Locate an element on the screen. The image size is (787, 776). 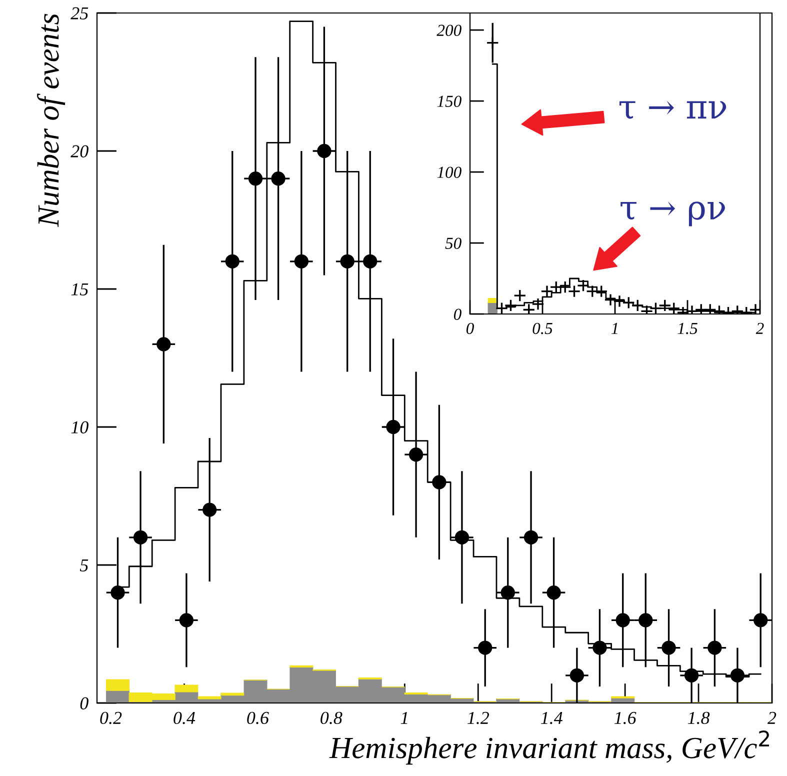
x-tick-label: 0 is located at coordinates (470, 328).